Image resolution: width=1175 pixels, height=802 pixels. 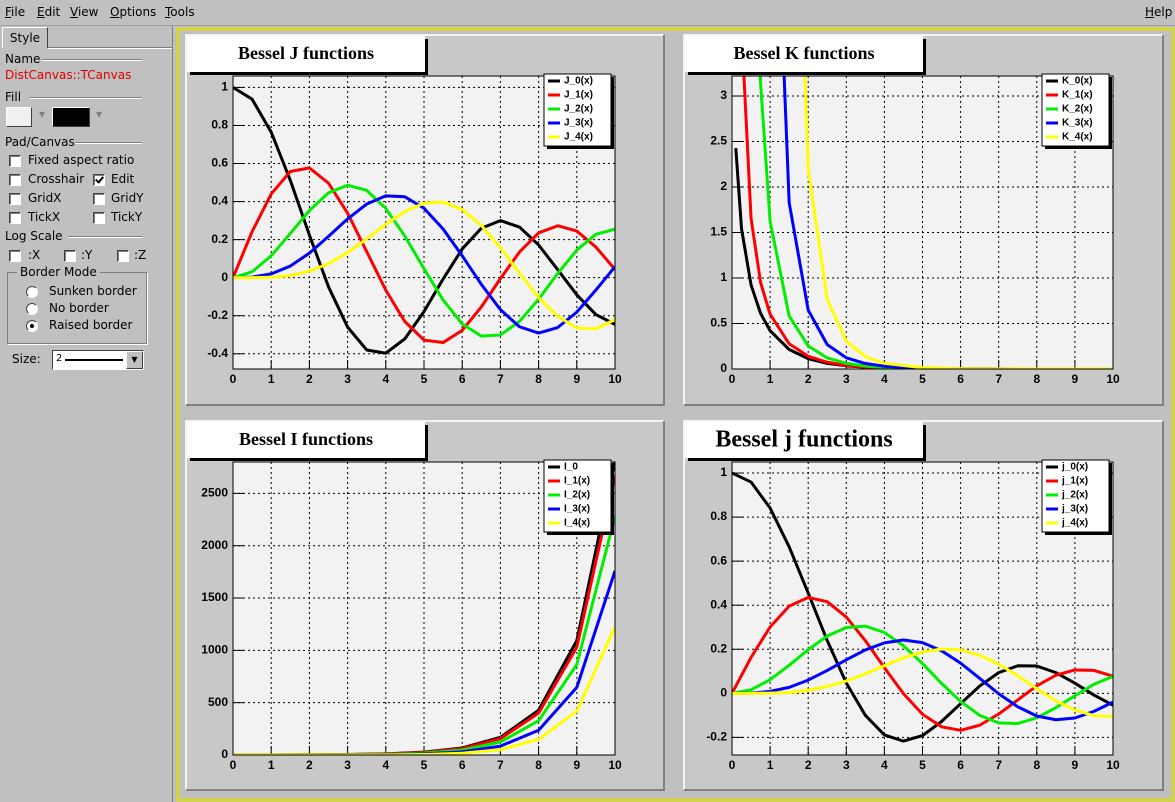 What do you see at coordinates (59, 358) in the screenshot?
I see `size-value: 2` at bounding box center [59, 358].